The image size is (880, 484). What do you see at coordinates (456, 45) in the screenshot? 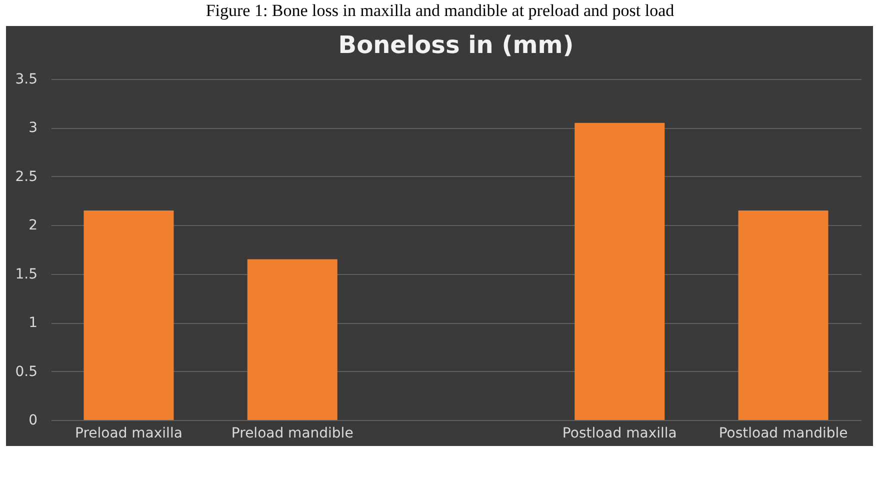
I see `chart-title: Boneloss in (mm)` at bounding box center [456, 45].